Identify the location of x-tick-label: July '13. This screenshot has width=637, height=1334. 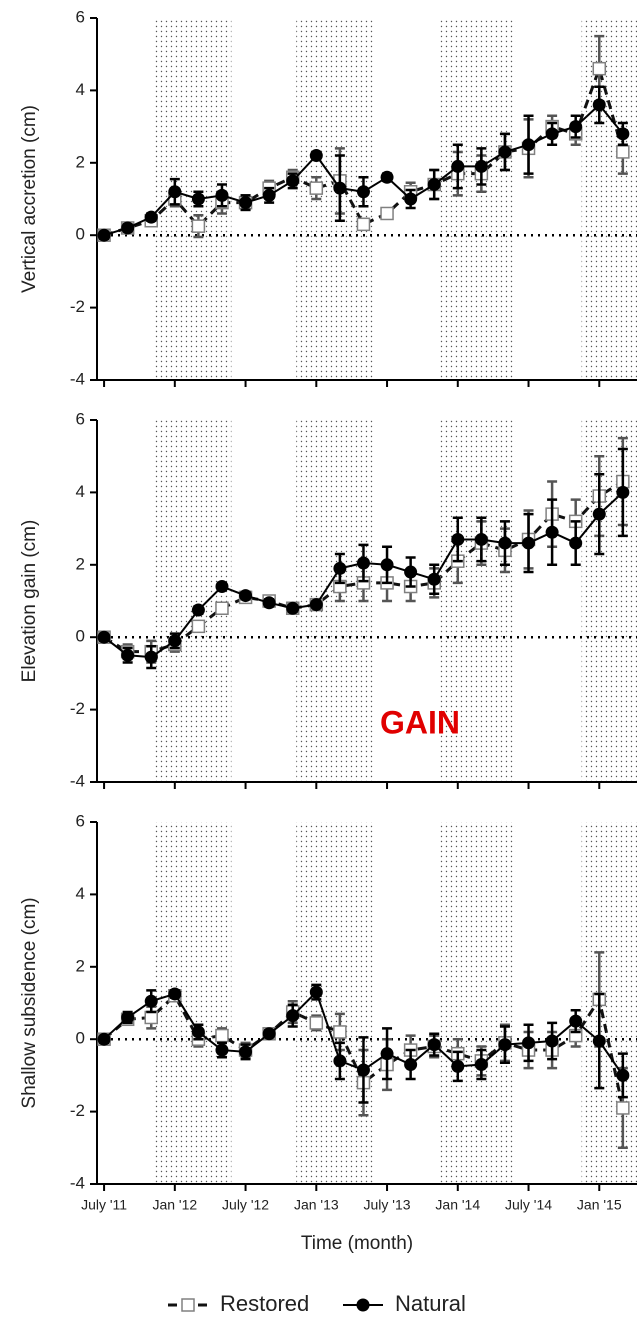
(387, 1205).